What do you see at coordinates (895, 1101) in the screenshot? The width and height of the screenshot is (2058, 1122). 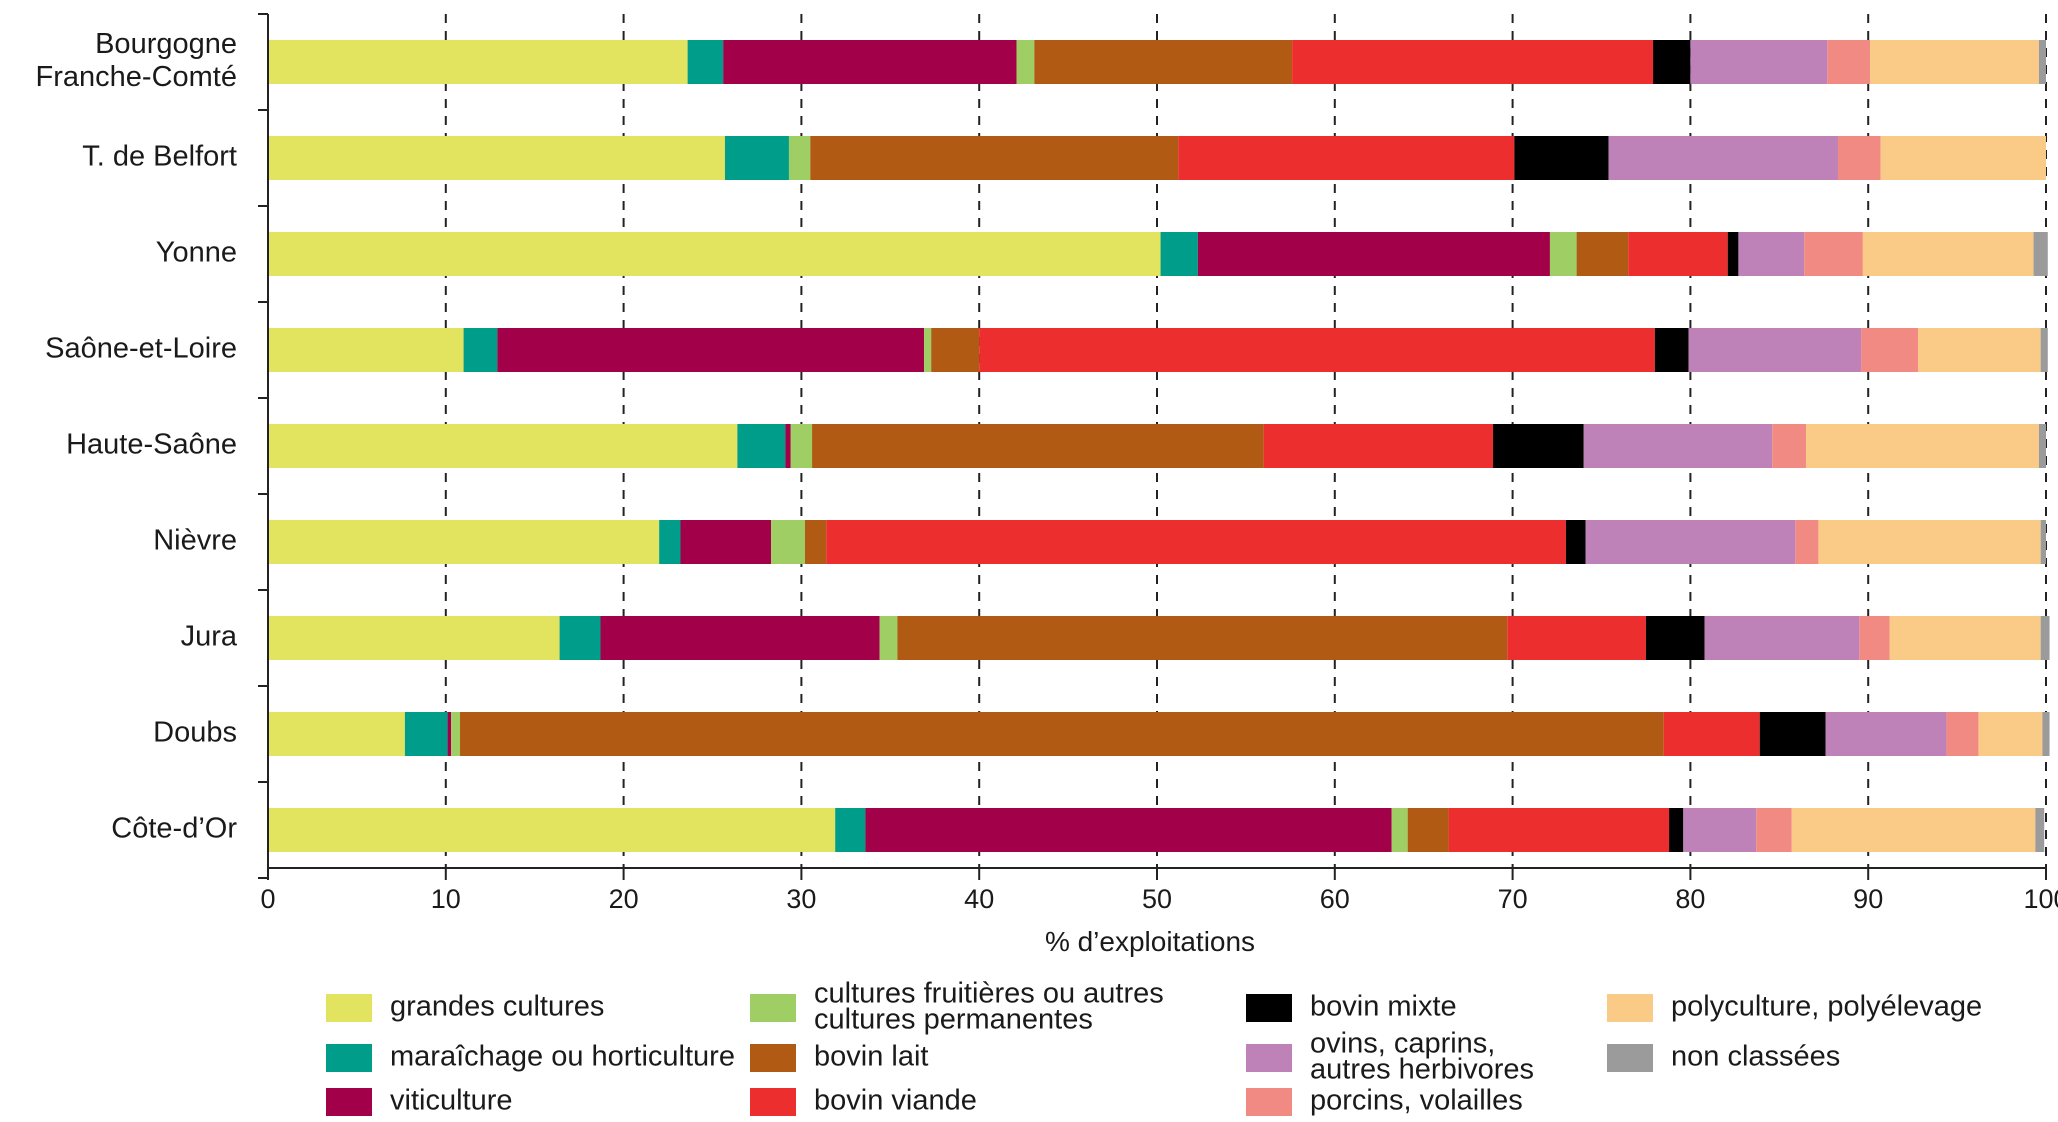 I see `legend-label: bovin viande` at bounding box center [895, 1101].